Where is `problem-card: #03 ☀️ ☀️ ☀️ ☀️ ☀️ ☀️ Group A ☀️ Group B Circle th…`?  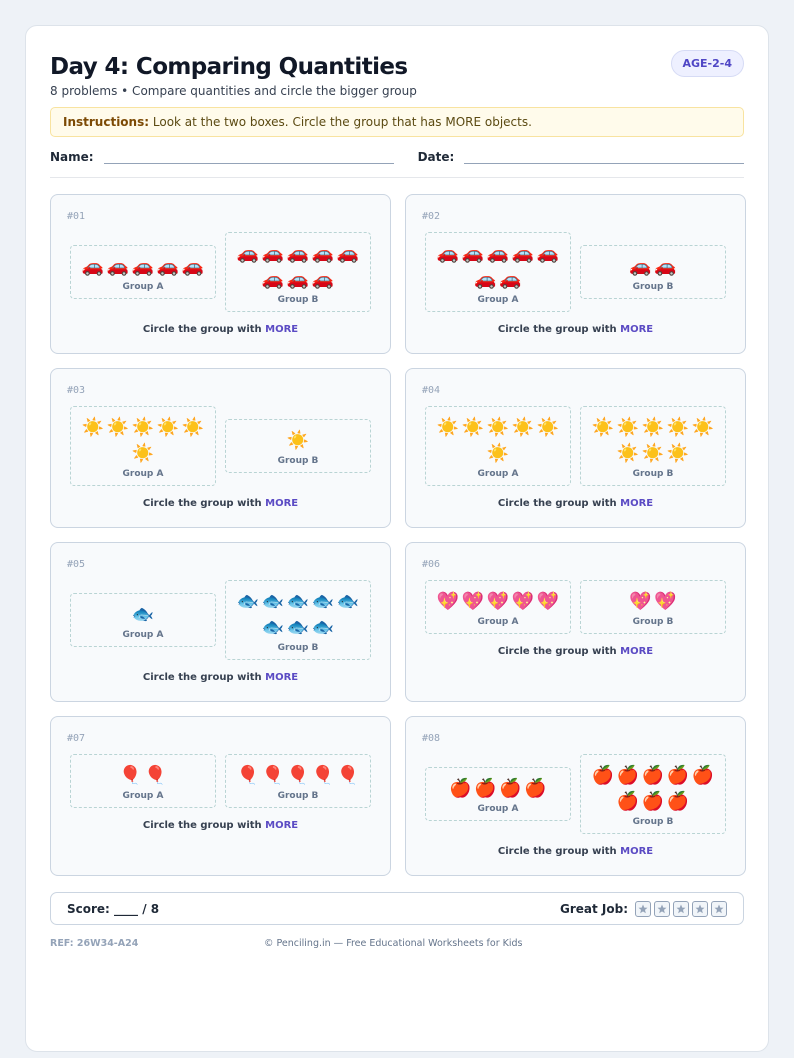 problem-card: #03 ☀️ ☀️ ☀️ ☀️ ☀️ ☀️ Group A ☀️ Group B Circle th… is located at coordinates (220, 448).